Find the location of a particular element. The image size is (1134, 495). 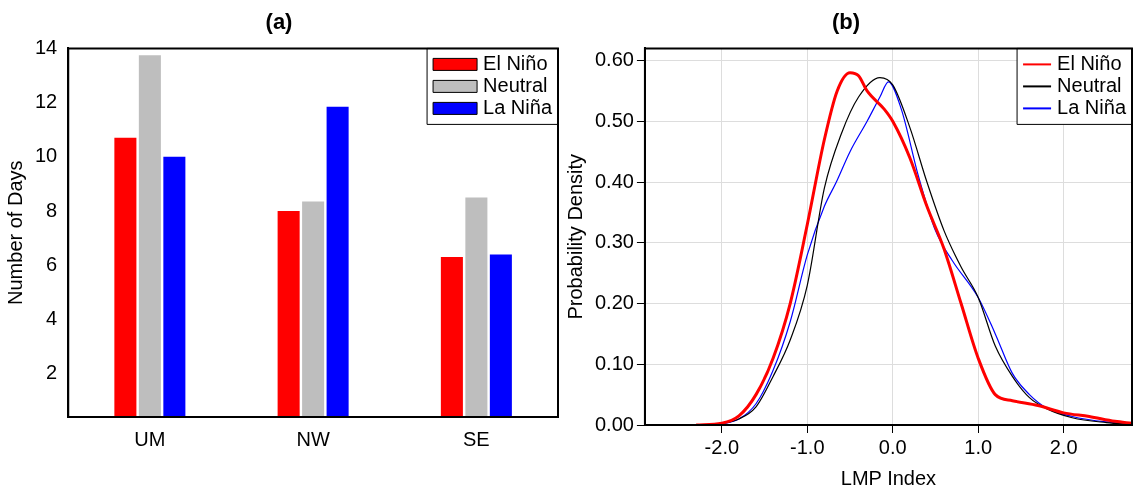

y-tick-label: 10 is located at coordinates (46, 155).